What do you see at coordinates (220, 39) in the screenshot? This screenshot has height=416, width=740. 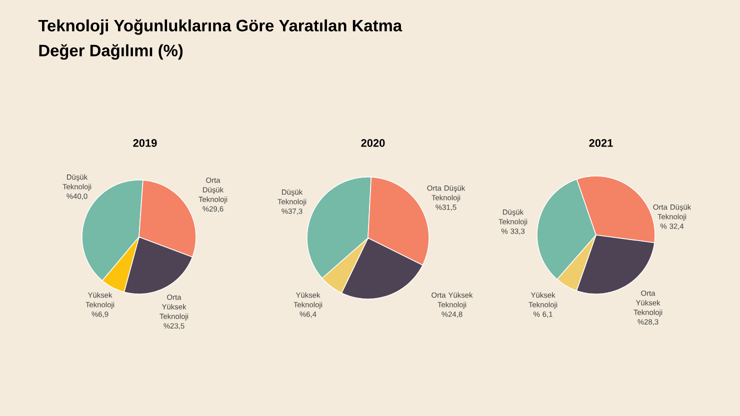 I see `text: Teknoloji Yoğunluklarına Göre Yaratılan Katma Değer Dağılımı (%)` at bounding box center [220, 39].